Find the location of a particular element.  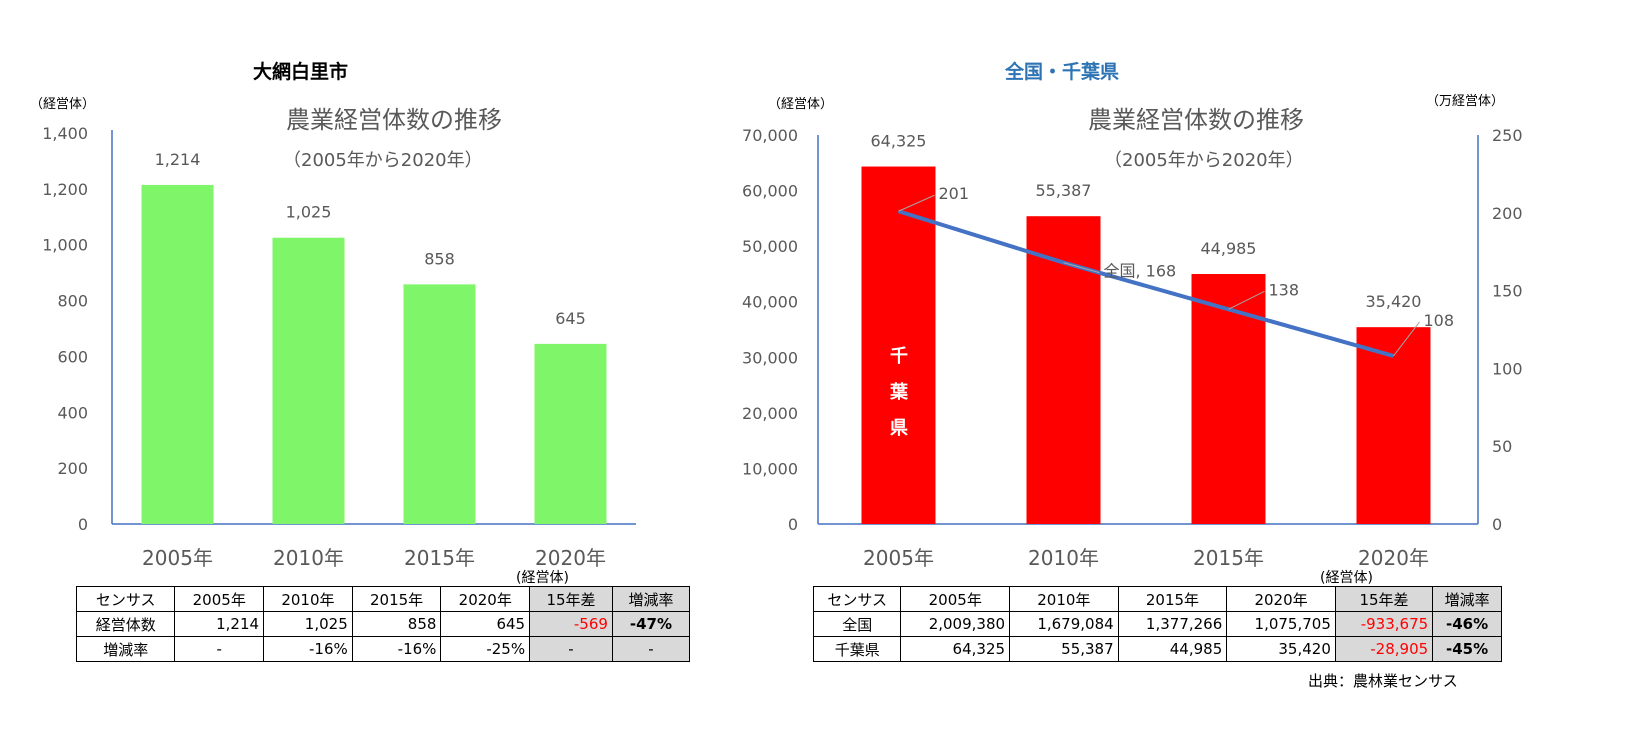

data-label: 1,214 is located at coordinates (178, 159).